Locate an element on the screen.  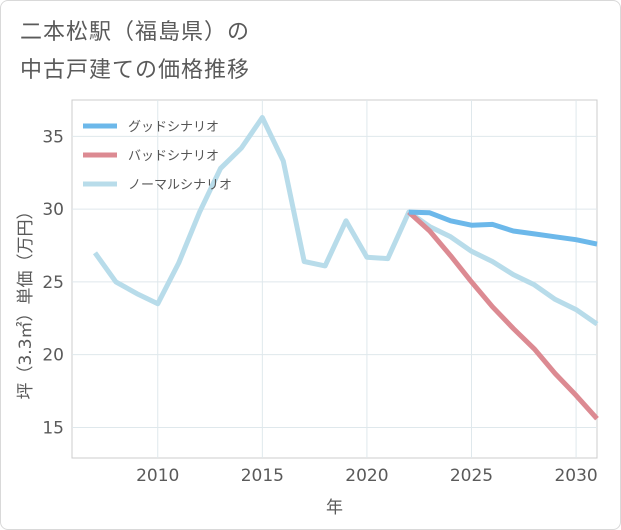
legend-label-0: グッドシナリオ is located at coordinates (173, 127).